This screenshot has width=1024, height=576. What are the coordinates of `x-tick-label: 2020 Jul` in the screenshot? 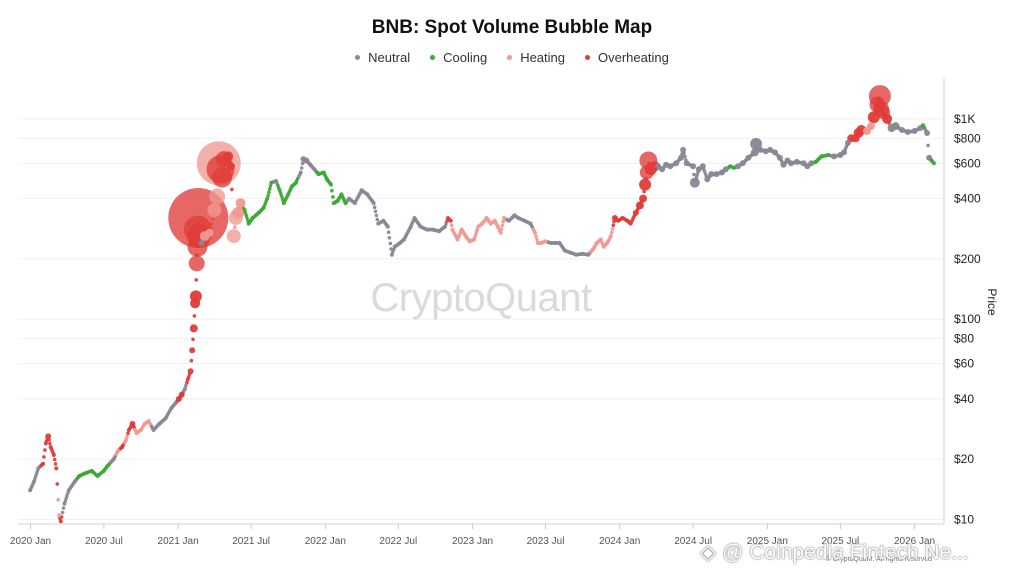 It's located at (104, 541).